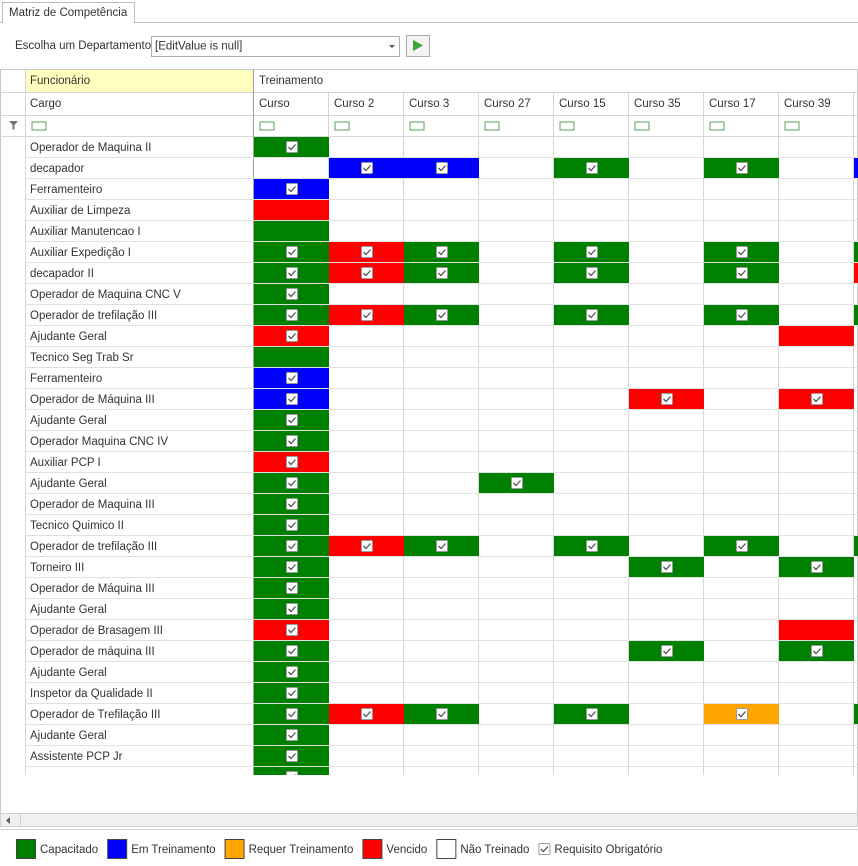 The width and height of the screenshot is (858, 866). I want to click on scroll-left, so click(8, 820).